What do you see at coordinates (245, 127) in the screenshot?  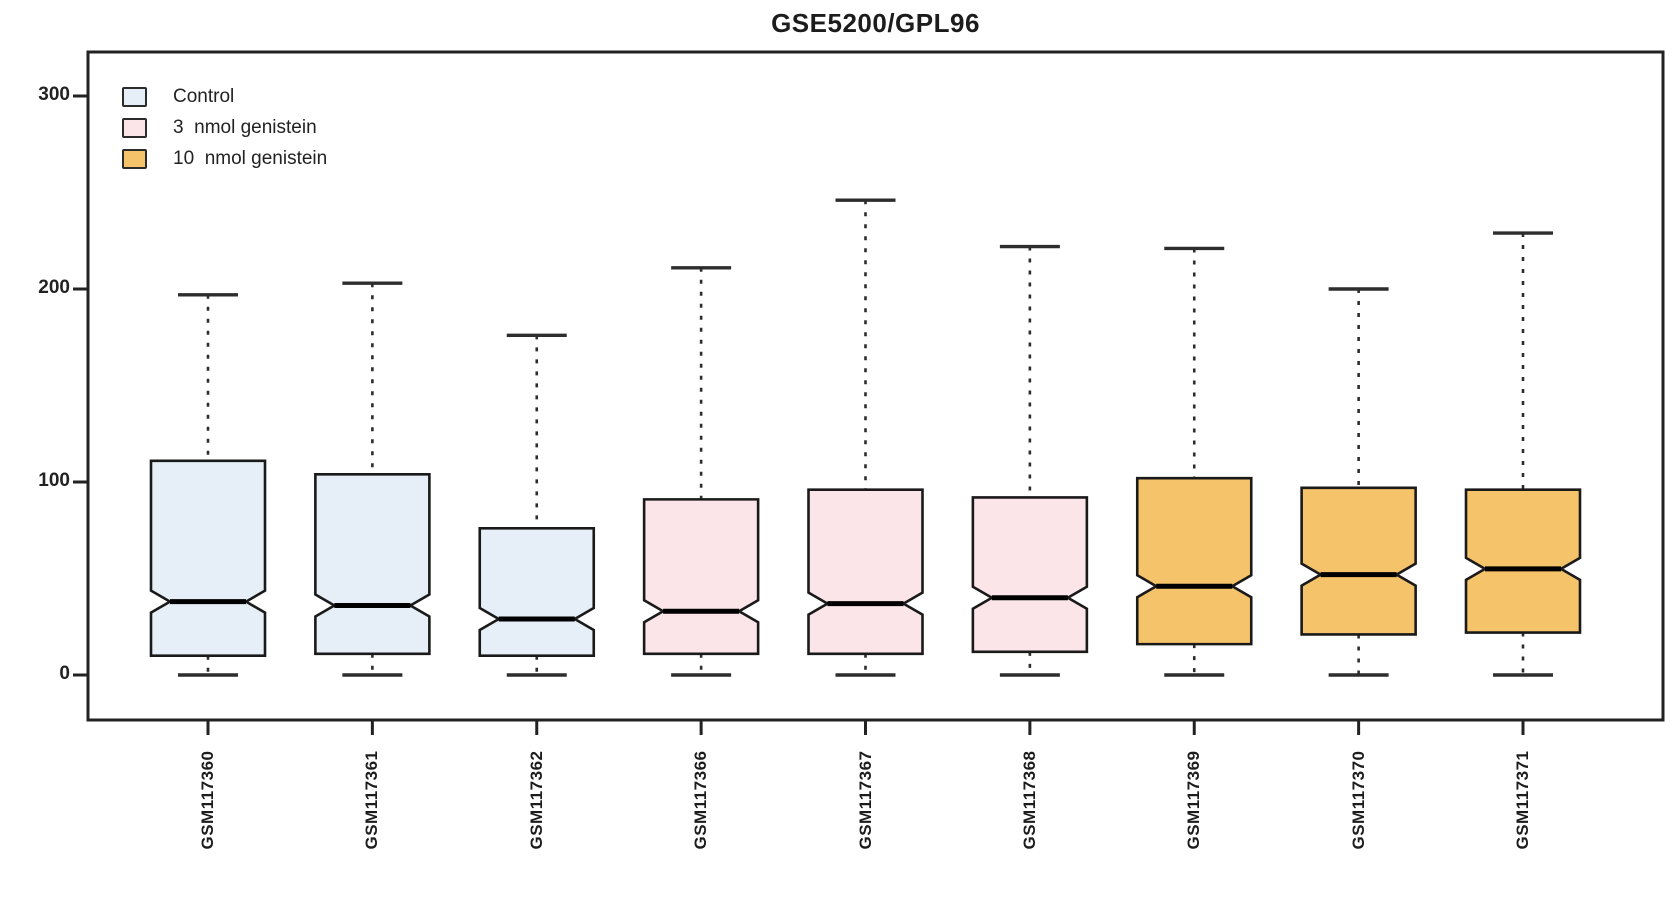 I see `legend-label-3nmol-genistein: 3 nmol genistein` at bounding box center [245, 127].